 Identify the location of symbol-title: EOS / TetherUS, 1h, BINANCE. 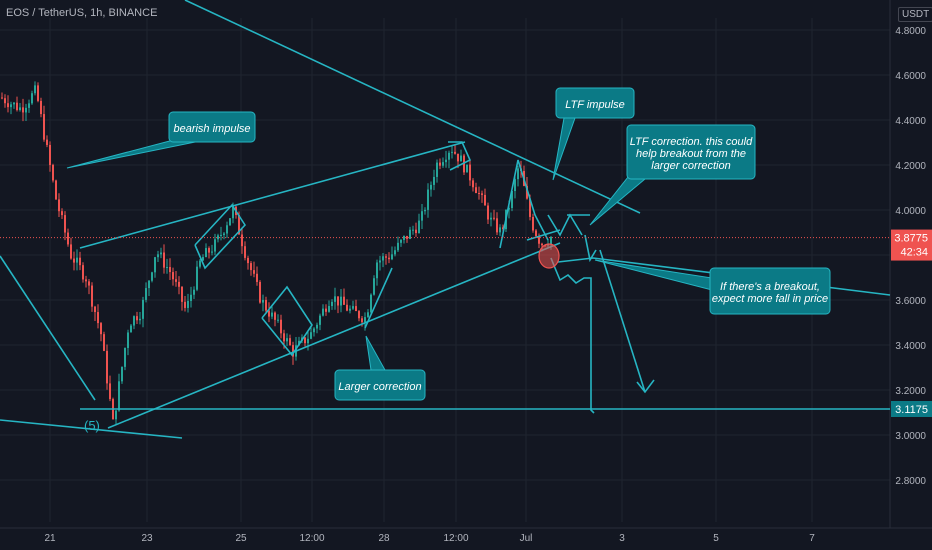
(82, 13).